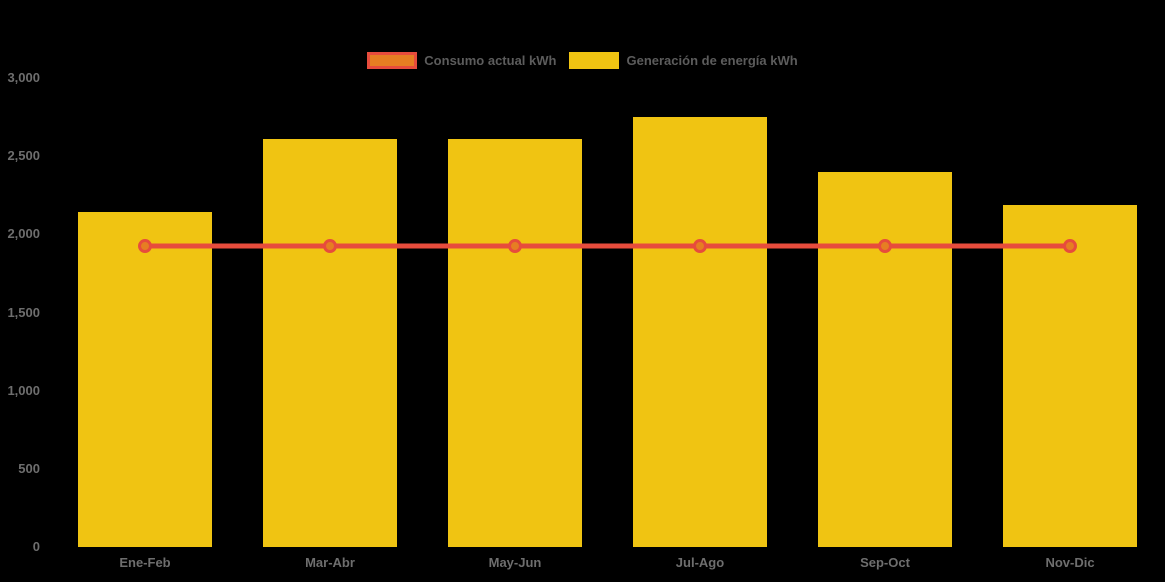  I want to click on y-axis-tick-label: 1,000, so click(23, 390).